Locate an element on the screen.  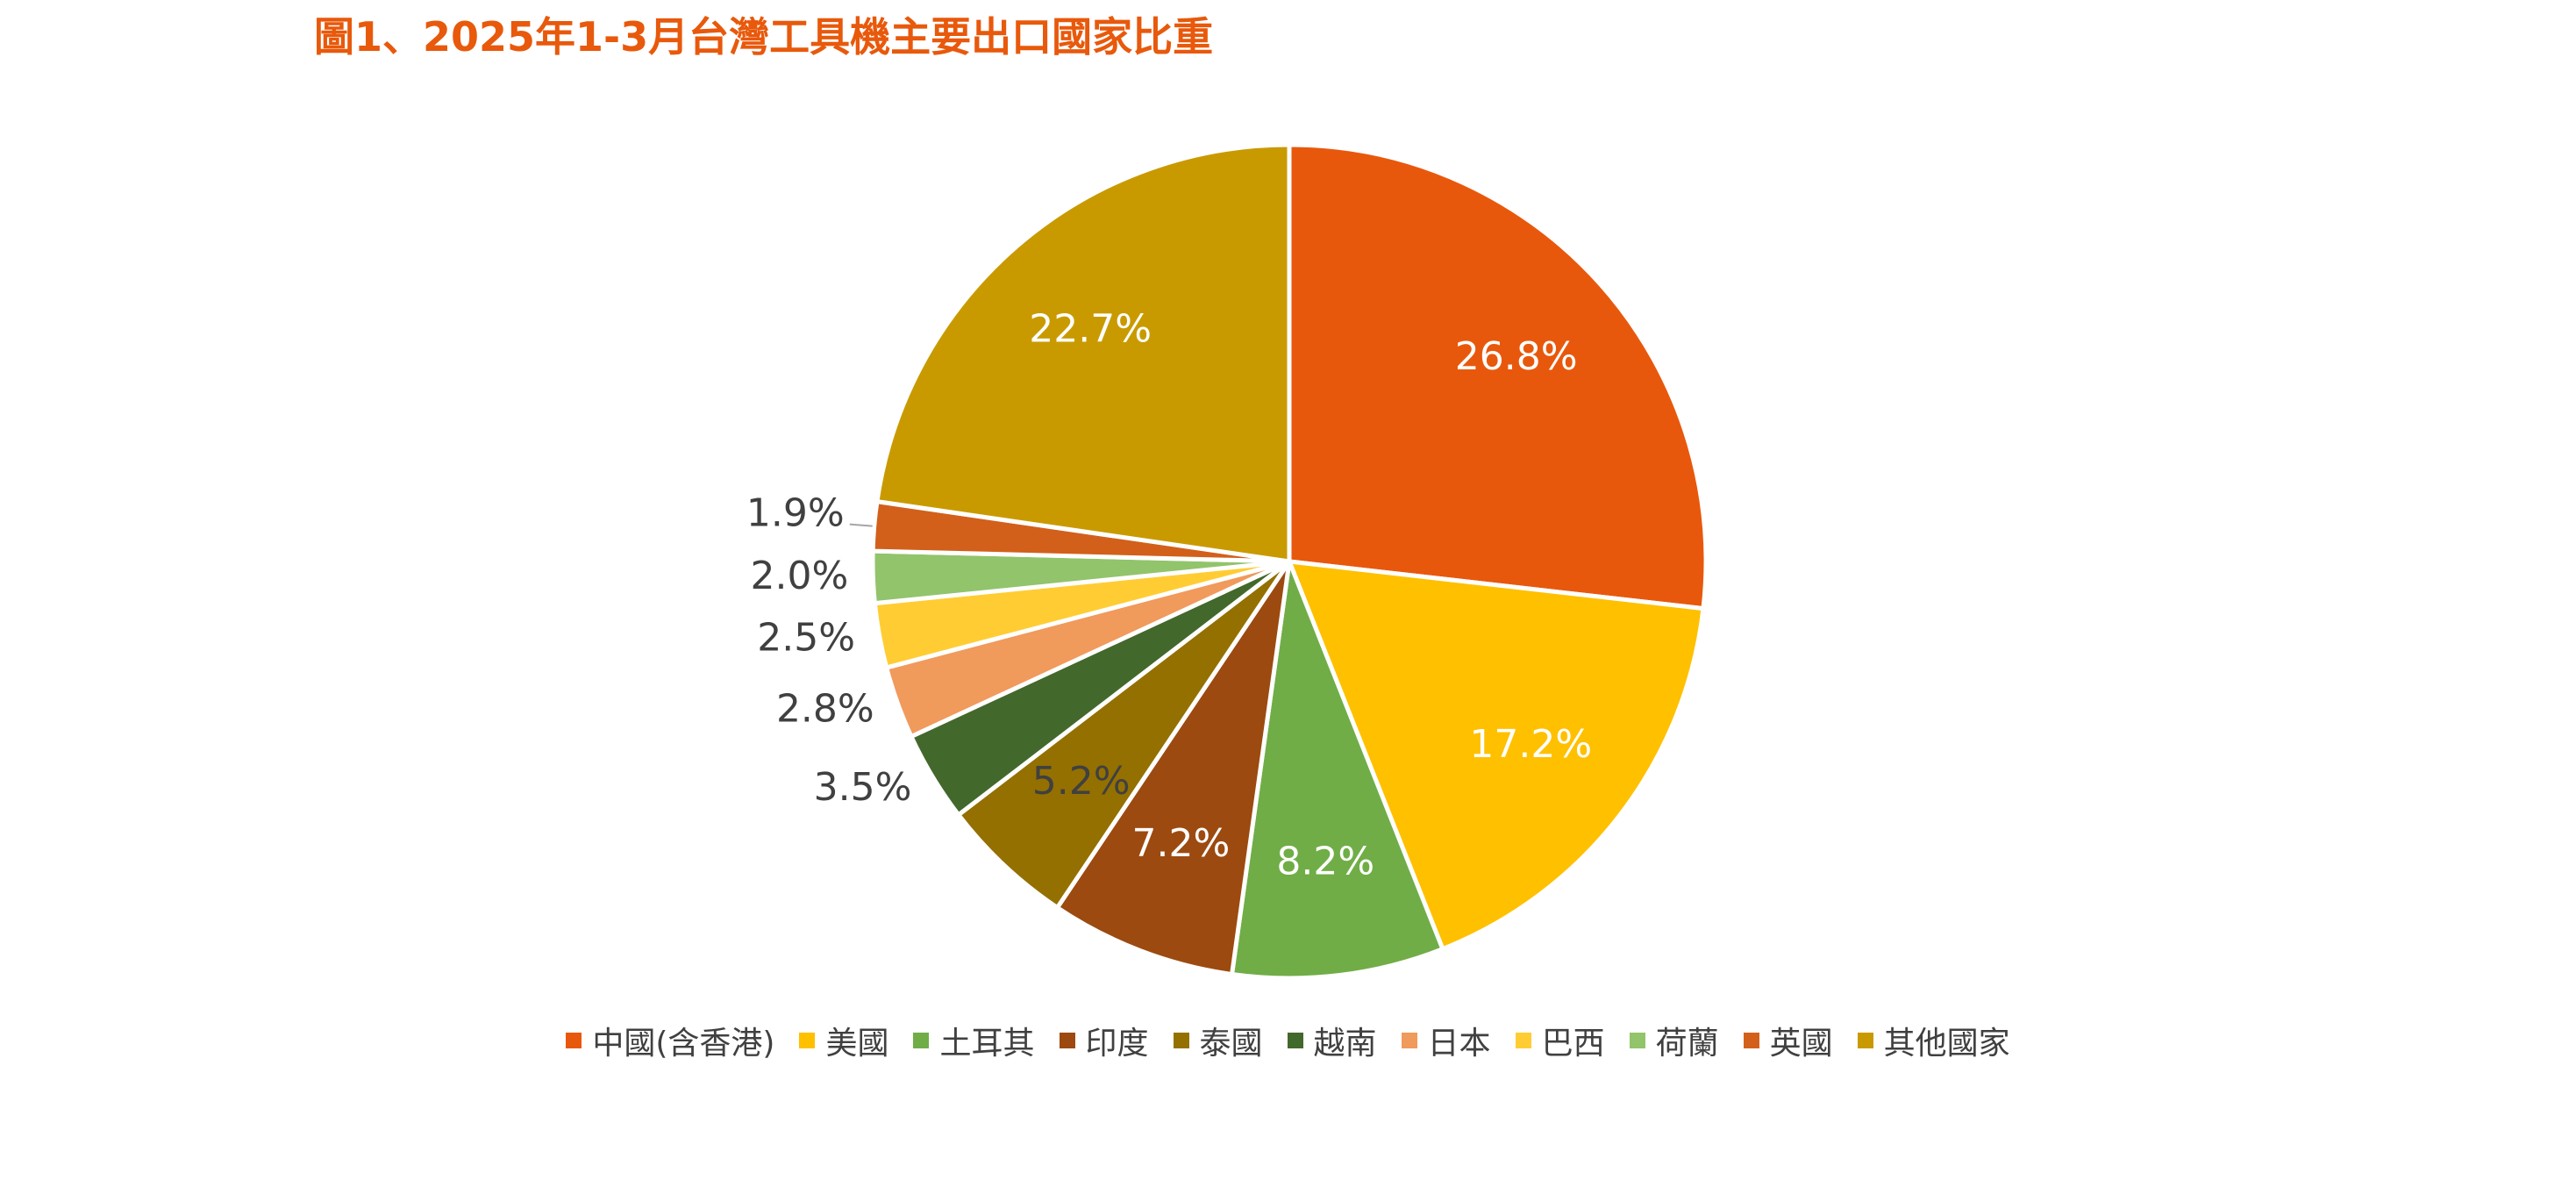
pie-data-label: 8.2% is located at coordinates (1325, 861).